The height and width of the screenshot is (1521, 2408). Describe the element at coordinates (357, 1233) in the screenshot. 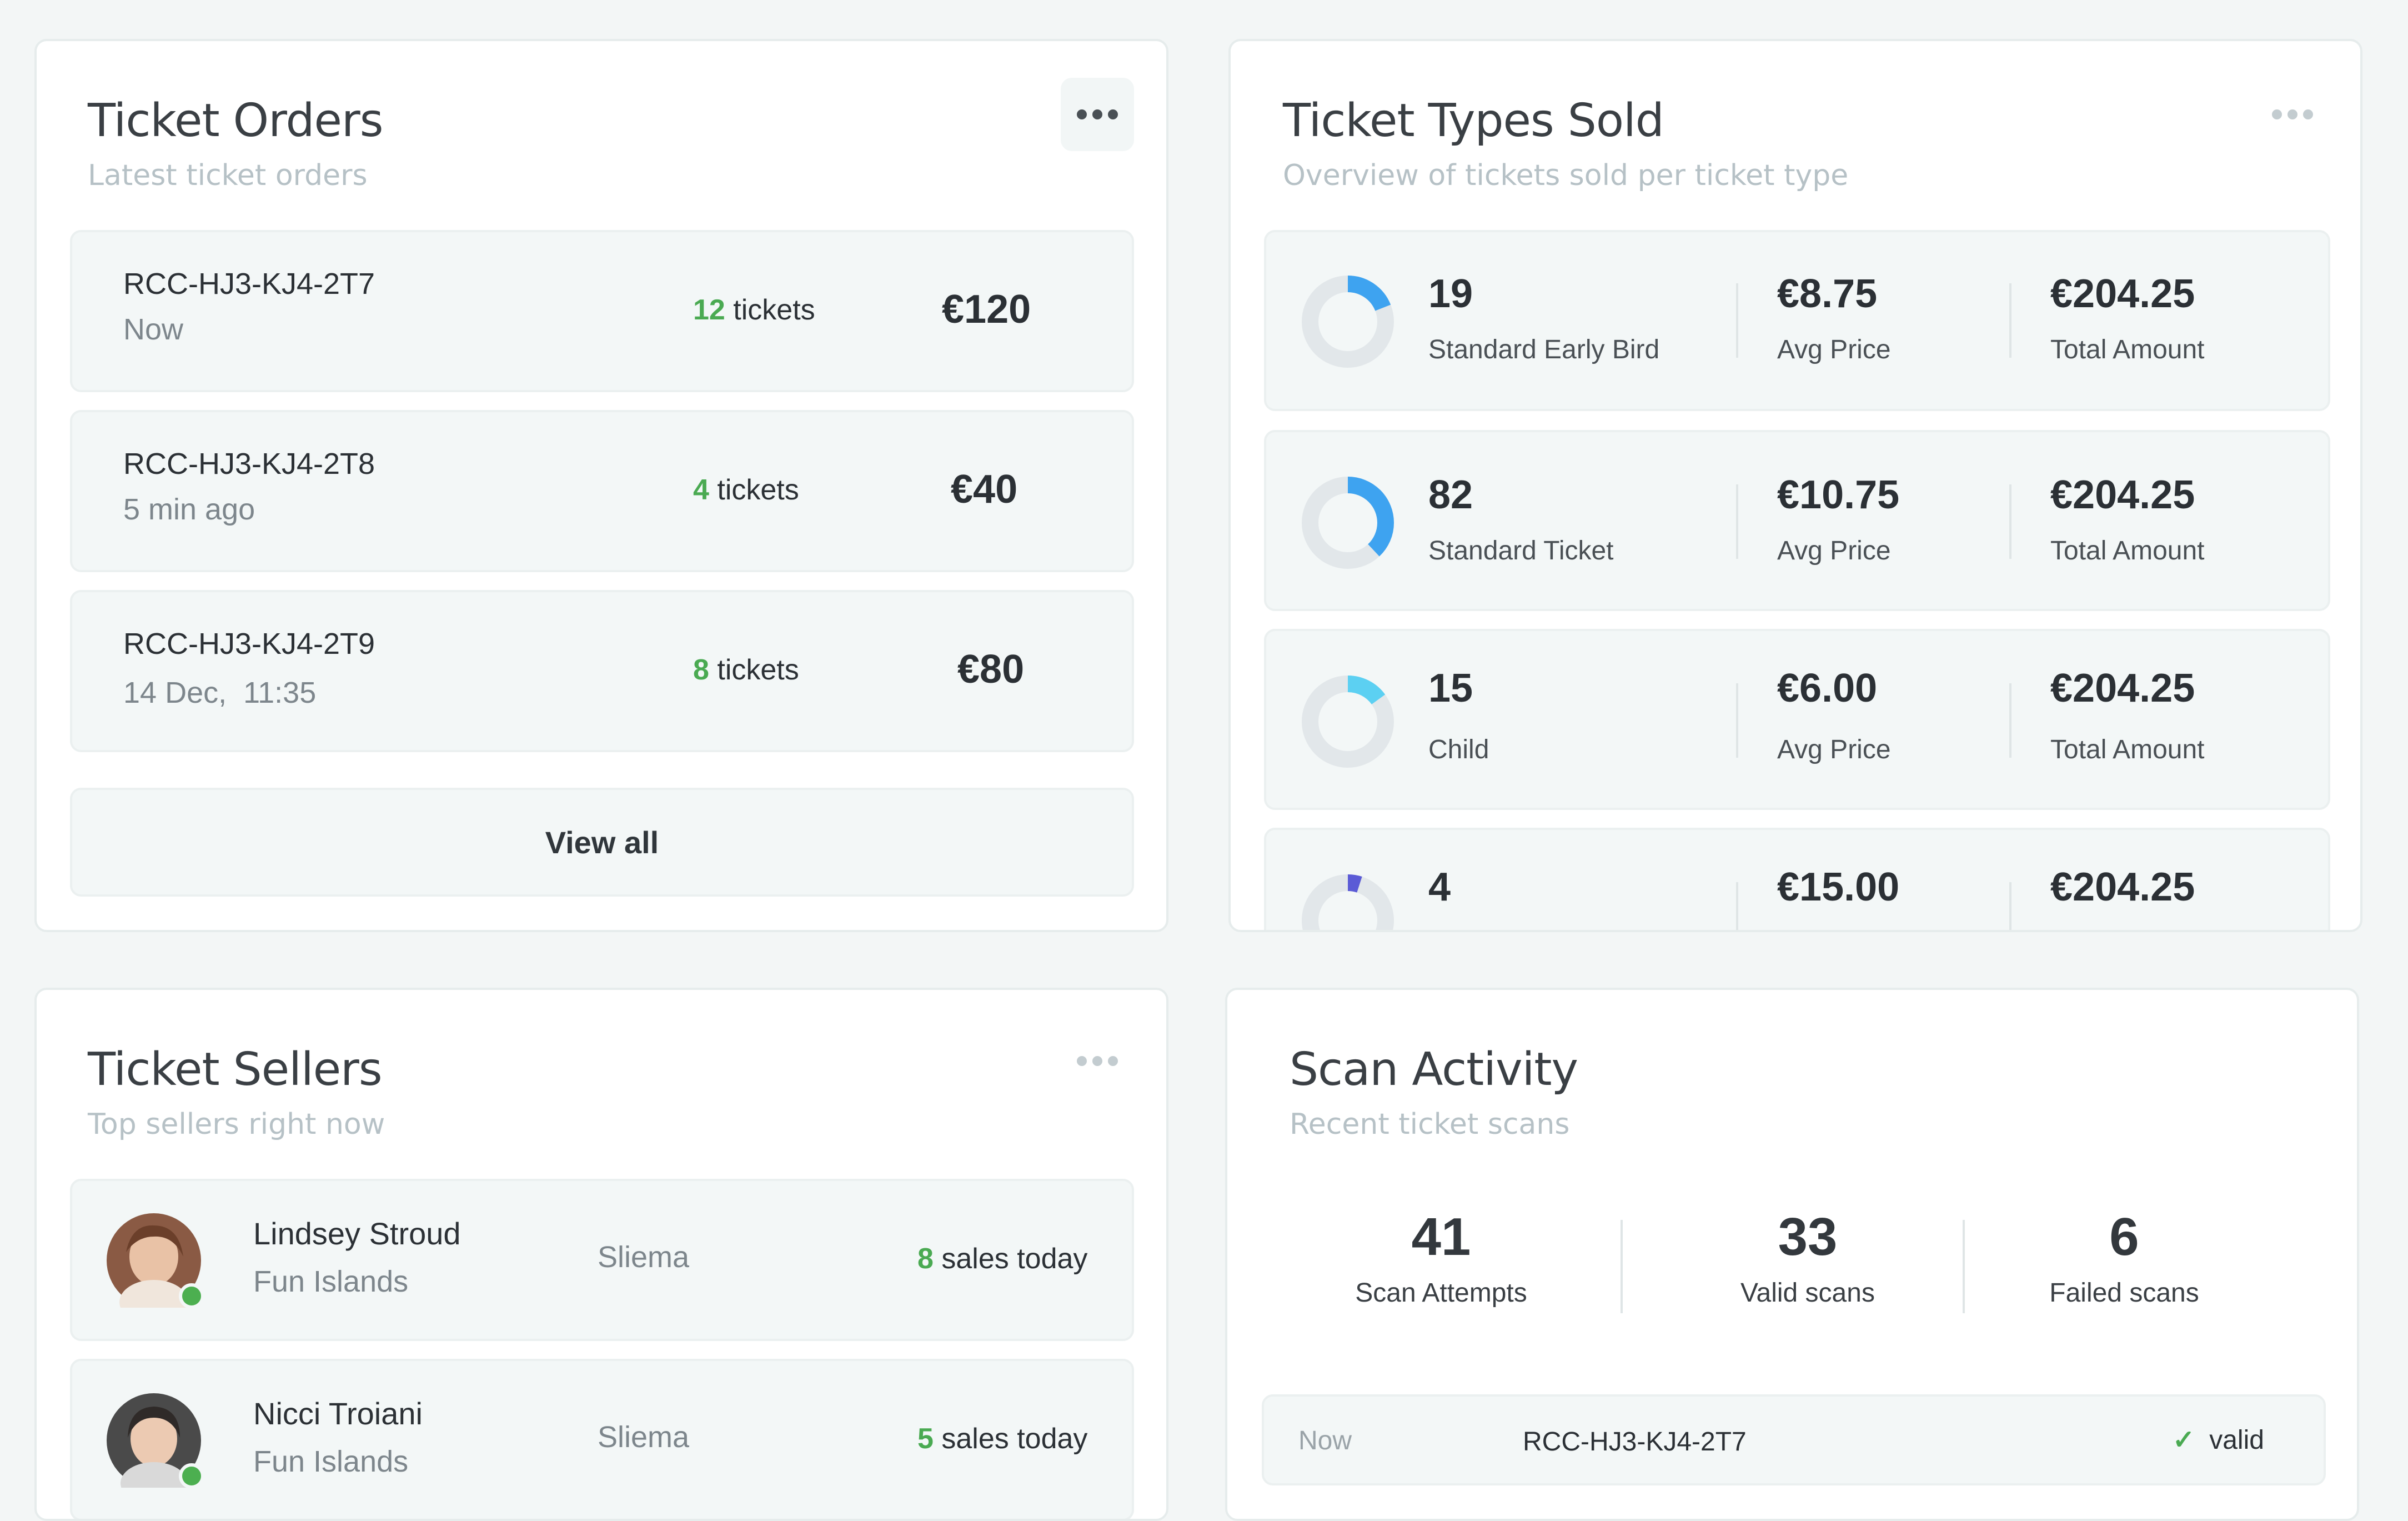

I see `seller-name: Lindsey Stroud` at that location.